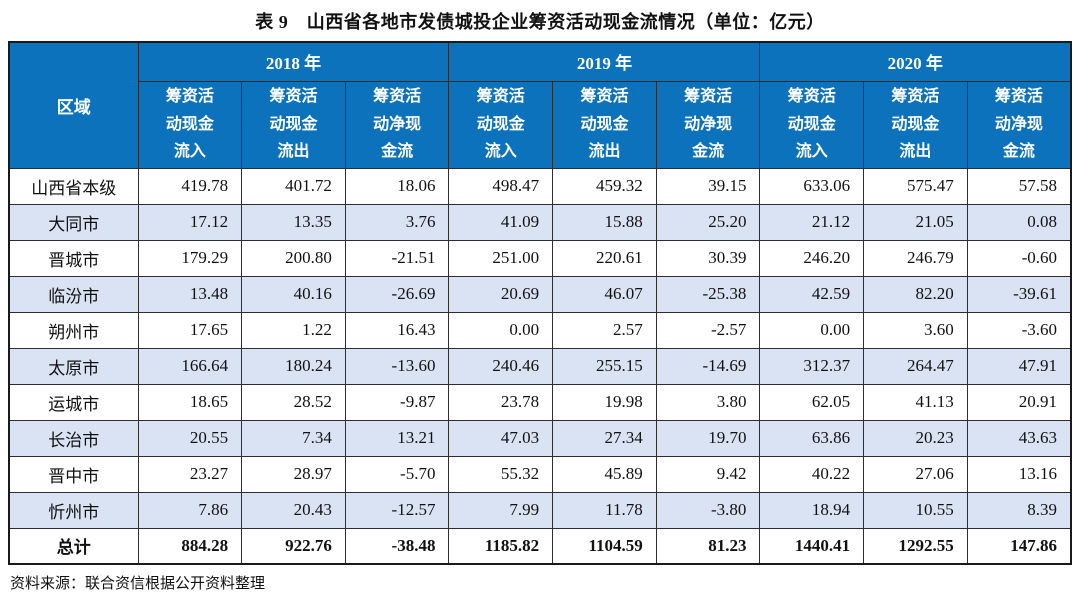 The width and height of the screenshot is (1080, 604). Describe the element at coordinates (397, 124) in the screenshot. I see `subcol-2018-net: 筹资活 动净现 金流` at that location.